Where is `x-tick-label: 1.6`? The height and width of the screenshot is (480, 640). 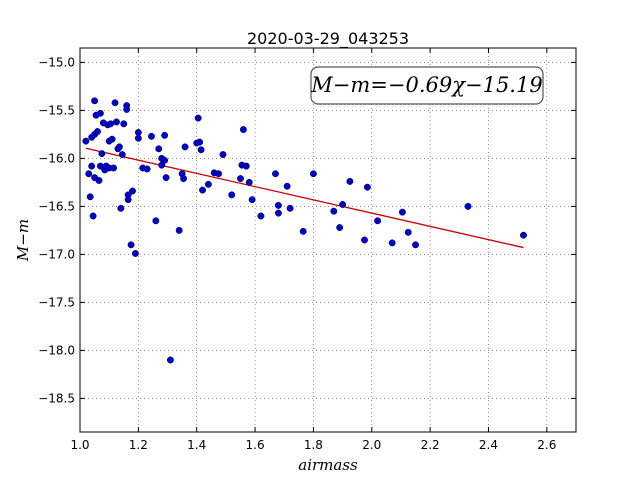 x-tick-label: 1.6 is located at coordinates (255, 445).